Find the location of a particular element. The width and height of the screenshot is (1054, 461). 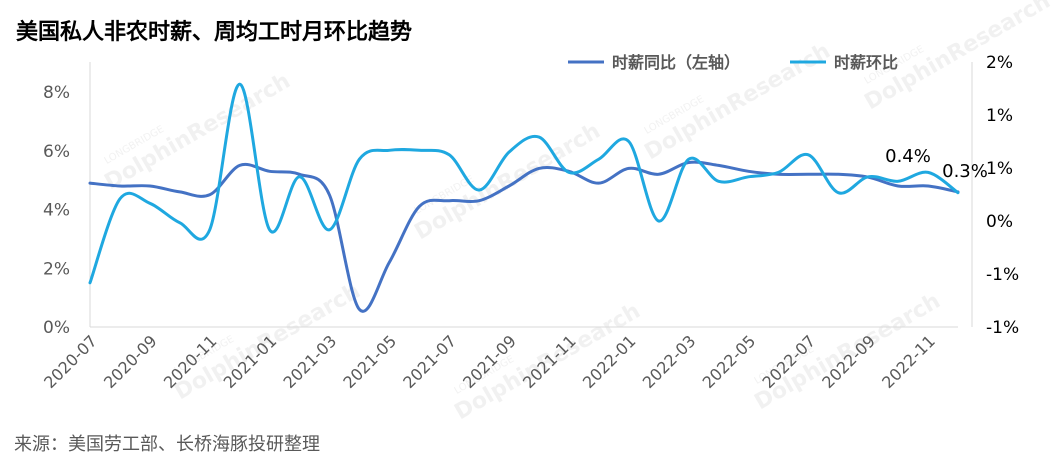

x-tick-label: 2022-05 is located at coordinates (729, 361).